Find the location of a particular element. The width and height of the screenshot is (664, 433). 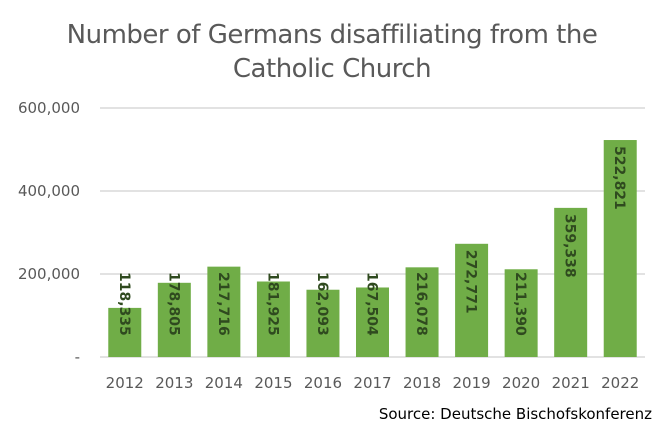

bar-2017 is located at coordinates (372, 322).